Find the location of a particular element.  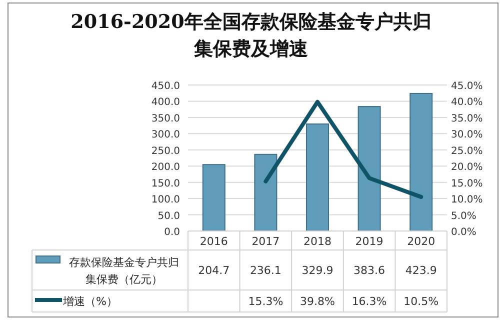

y-tick-label: 300.0 is located at coordinates (165, 135).